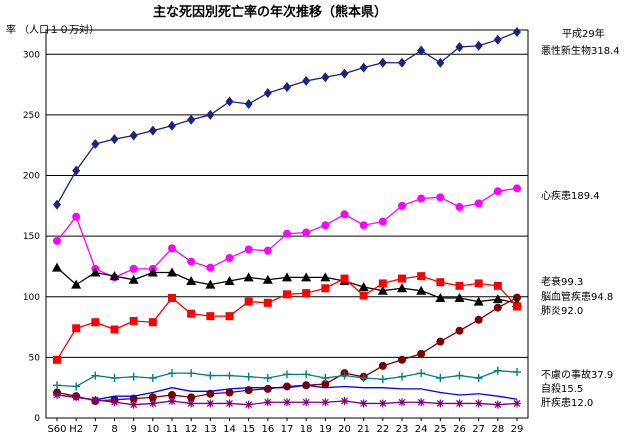  I want to click on legend-entry: 脳血管疾患94.8, so click(577, 296).